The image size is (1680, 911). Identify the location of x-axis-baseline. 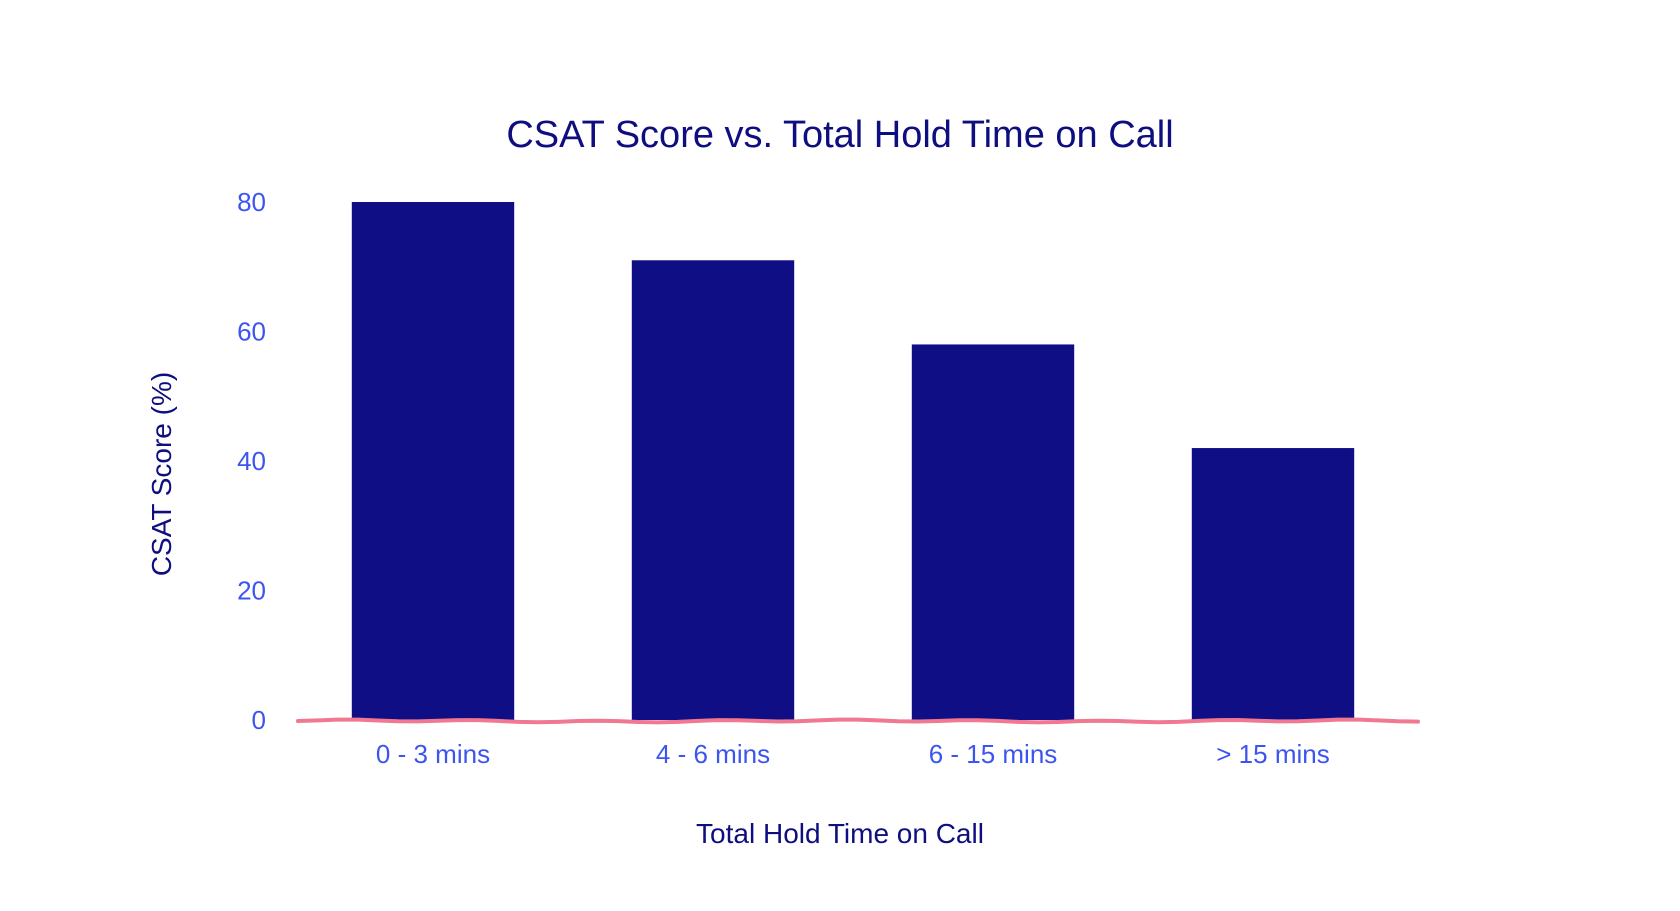
(858, 721).